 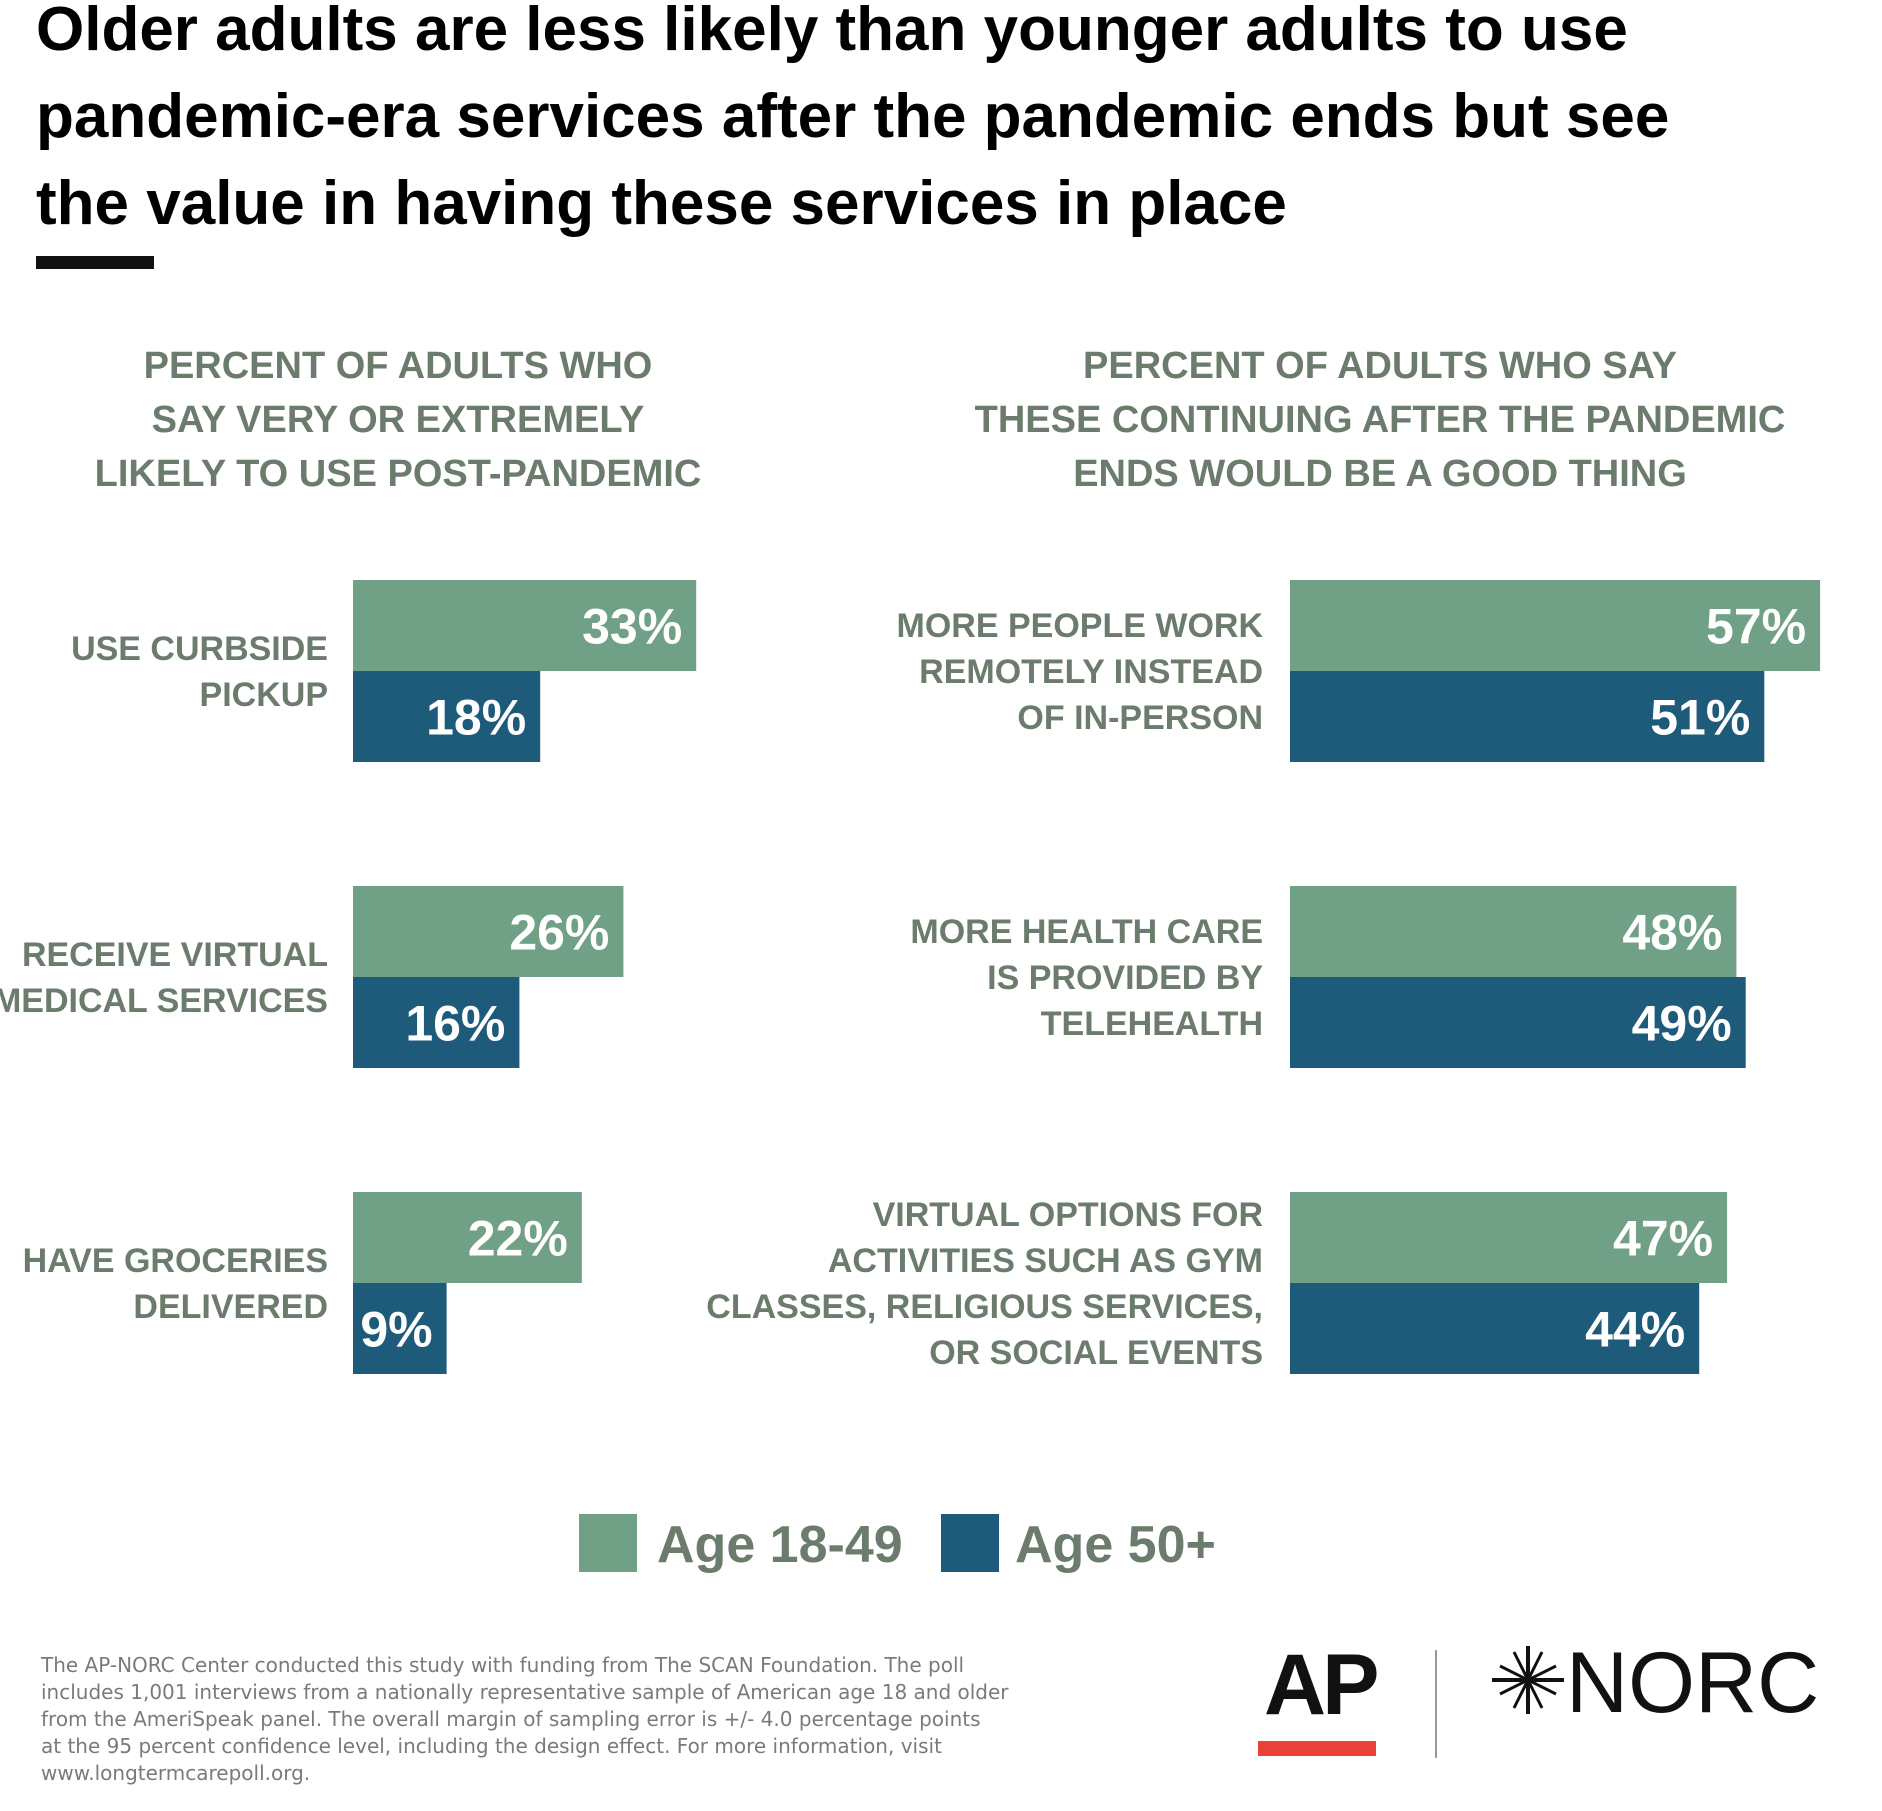 I want to click on category-label: USE CURBSIDE, so click(x=199, y=649).